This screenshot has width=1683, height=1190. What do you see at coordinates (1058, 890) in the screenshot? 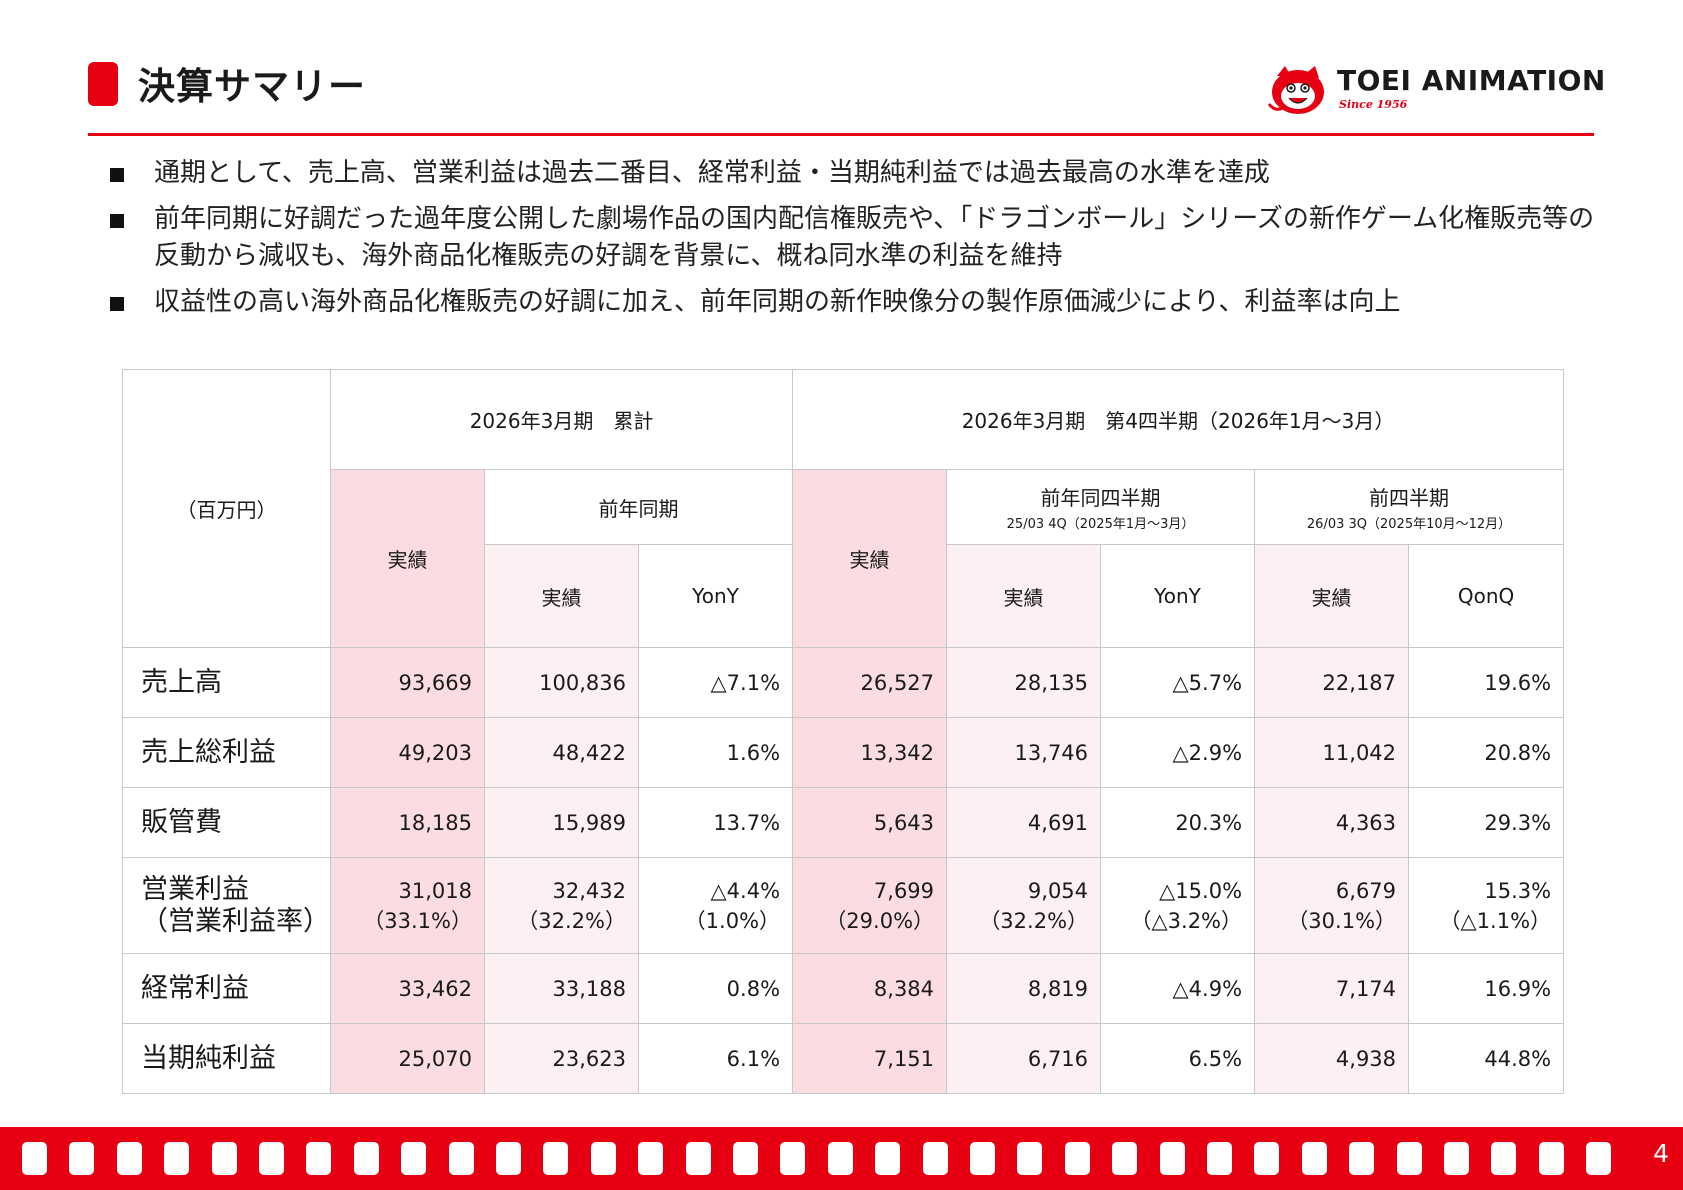
I see `cell-value-main: 9,054` at bounding box center [1058, 890].